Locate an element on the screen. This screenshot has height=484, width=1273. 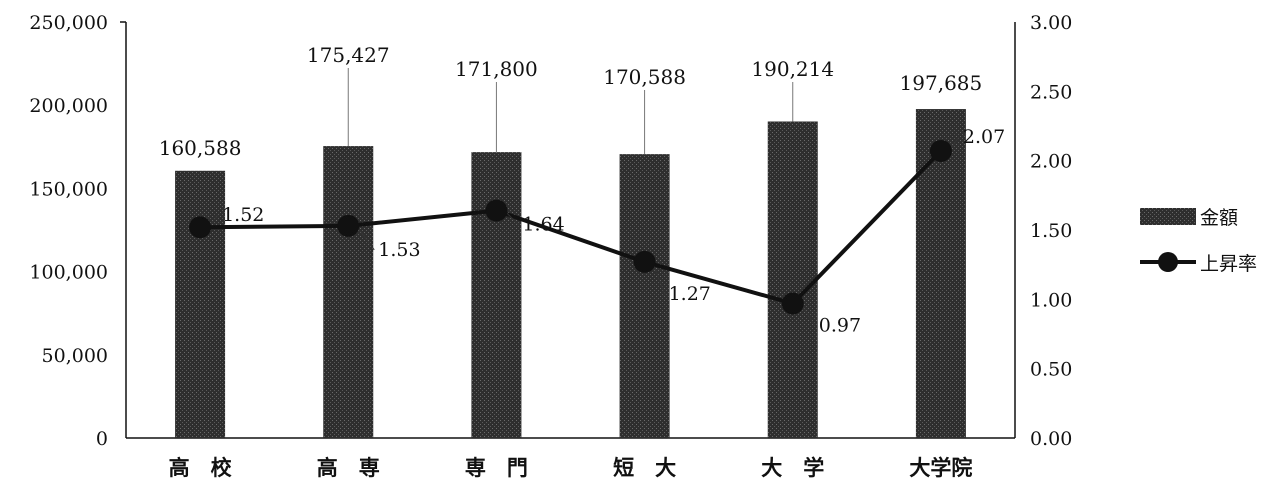
bar-value-label: 197,685 is located at coordinates (941, 83).